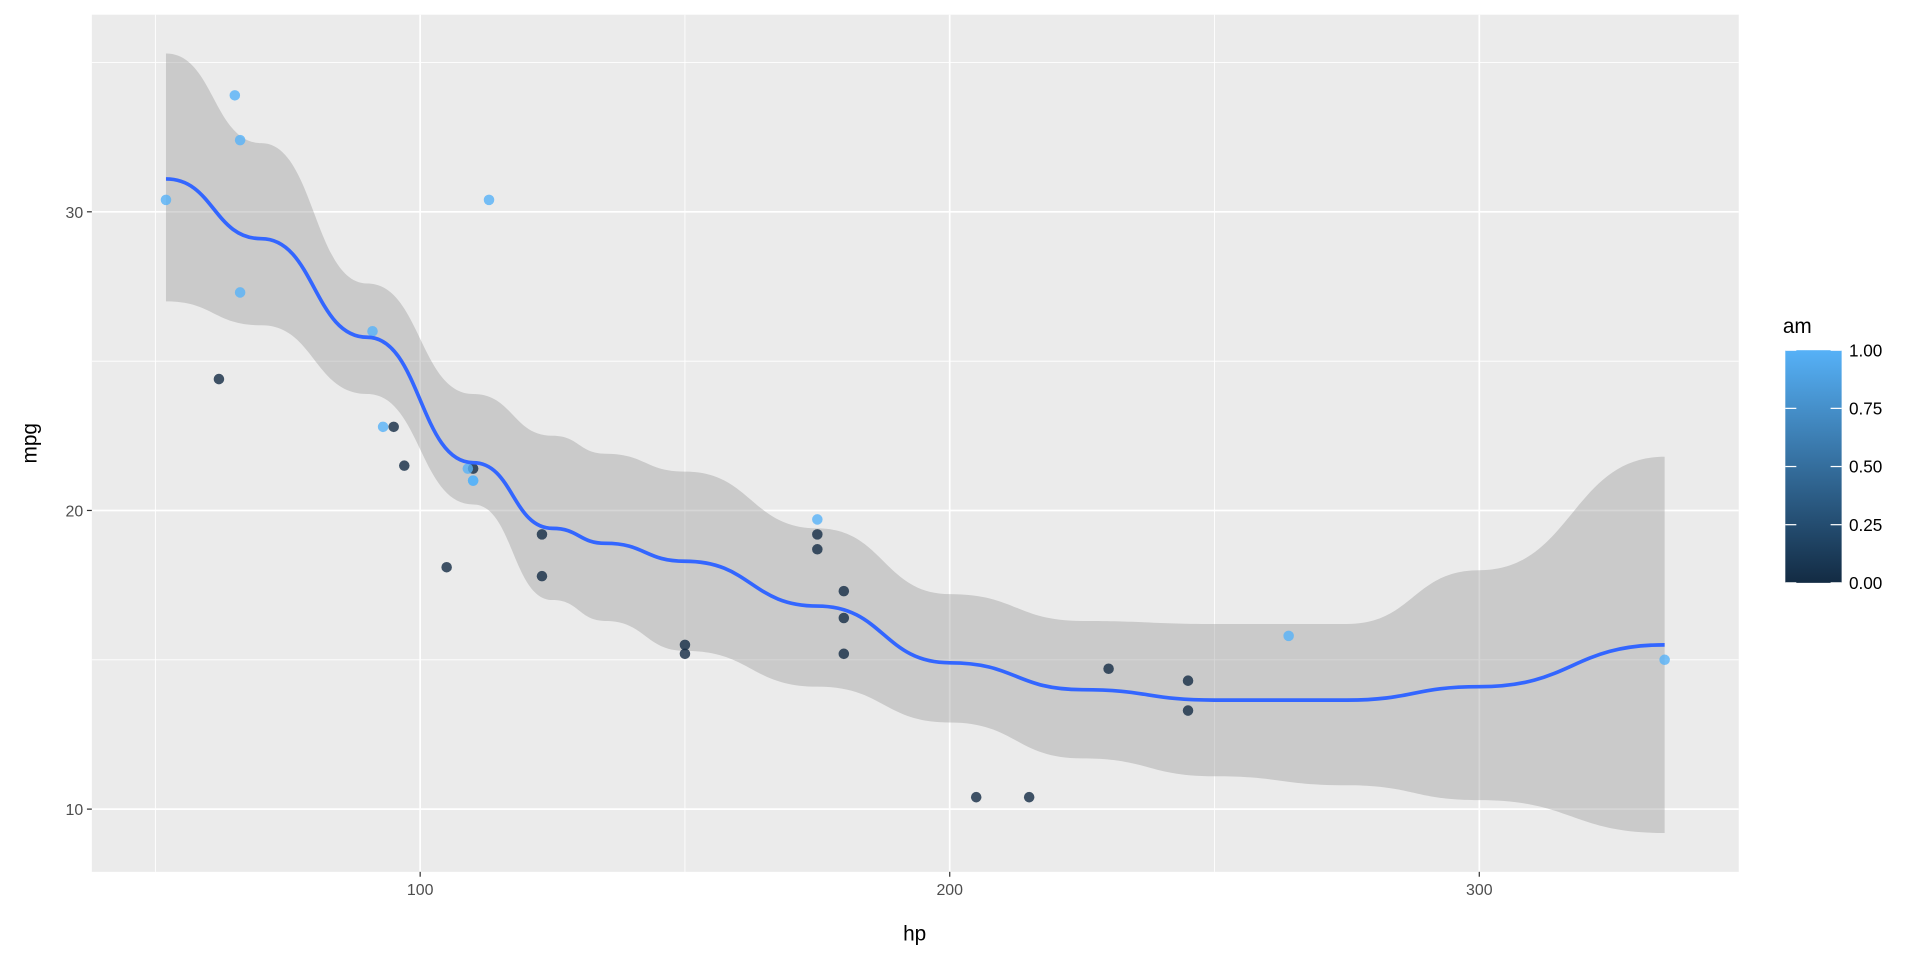  I want to click on legend-tick-label: 0.00, so click(1865, 583).